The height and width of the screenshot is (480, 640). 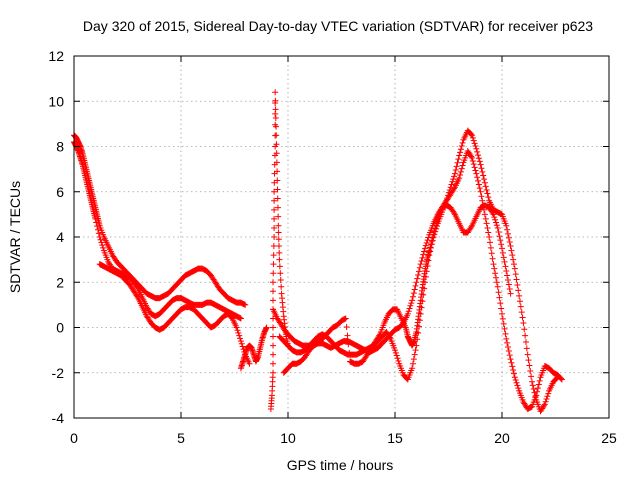 What do you see at coordinates (160, 220) in the screenshot?
I see `series-track-A` at bounding box center [160, 220].